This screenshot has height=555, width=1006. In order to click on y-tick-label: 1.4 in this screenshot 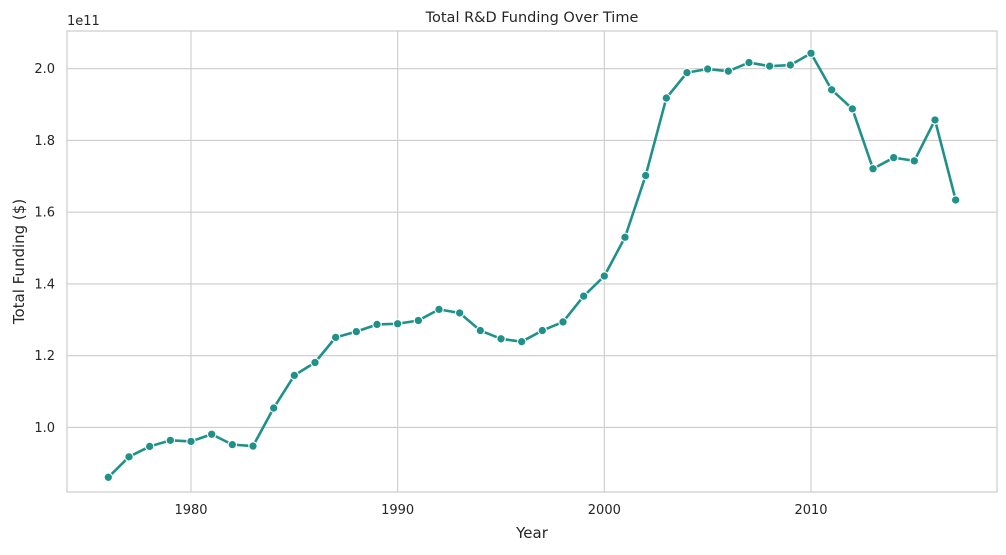, I will do `click(44, 284)`.